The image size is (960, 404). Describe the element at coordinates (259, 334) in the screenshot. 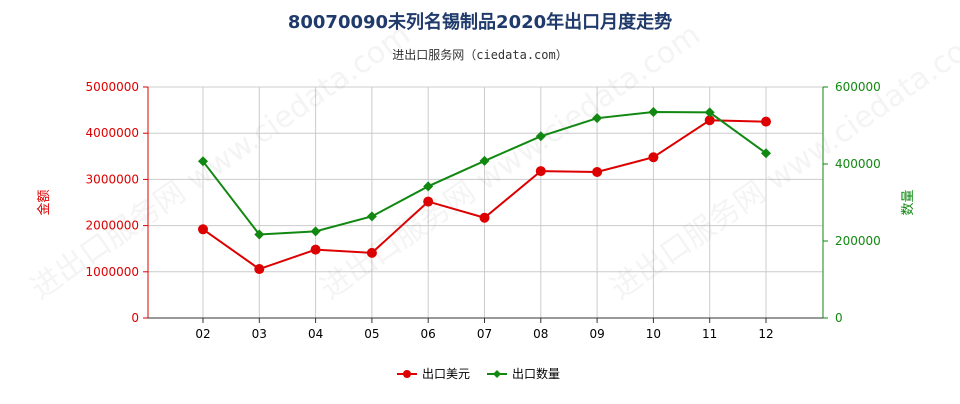

I see `x-tick-label: 03` at that location.